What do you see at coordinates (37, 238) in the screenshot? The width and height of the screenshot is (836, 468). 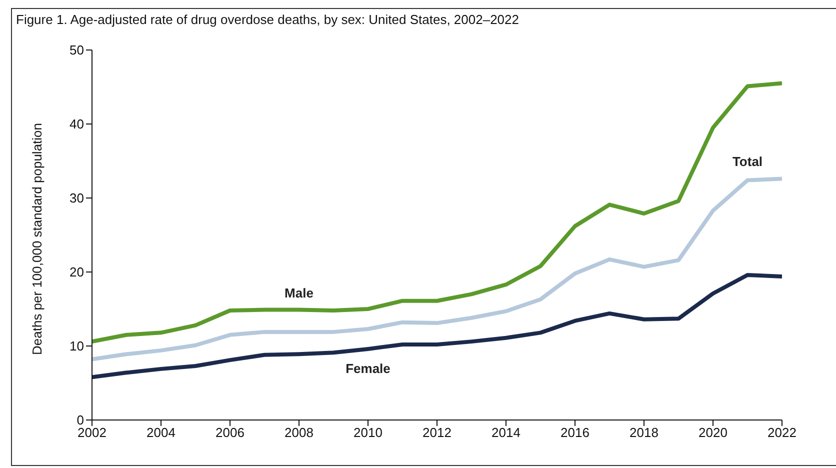 I see `y-axis-title: Deaths per 100,000 standard population` at bounding box center [37, 238].